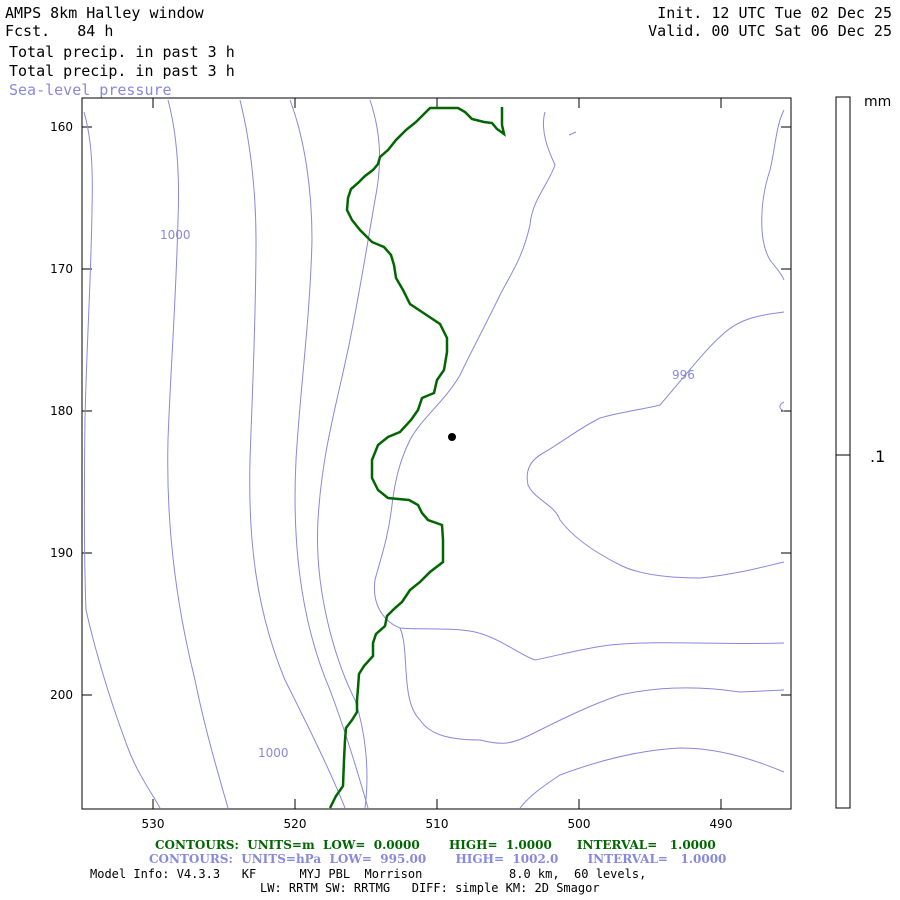 This screenshot has height=900, width=900. I want to click on y-tick-label: 160, so click(61, 127).